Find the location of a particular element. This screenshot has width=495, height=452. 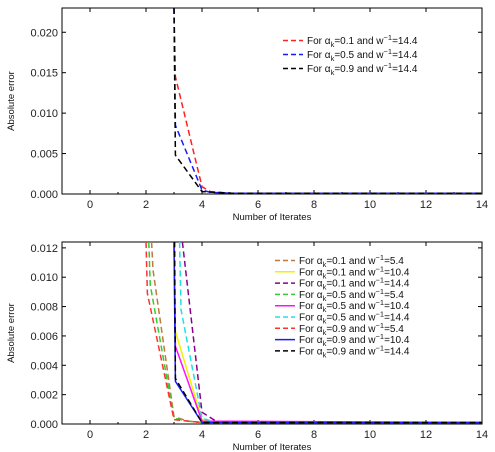

y-tick-label: 0.002 is located at coordinates (44, 396).